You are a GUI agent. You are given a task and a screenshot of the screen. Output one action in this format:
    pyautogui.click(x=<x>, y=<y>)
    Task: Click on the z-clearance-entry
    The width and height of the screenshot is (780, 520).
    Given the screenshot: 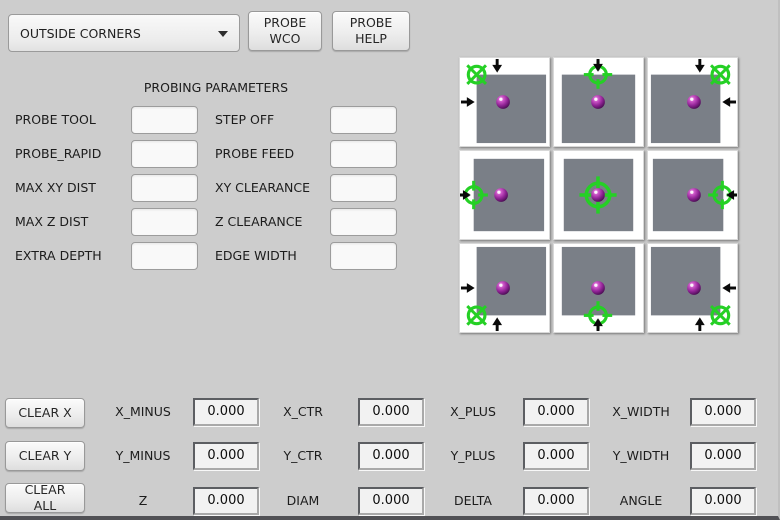 What is the action you would take?
    pyautogui.click(x=363, y=222)
    